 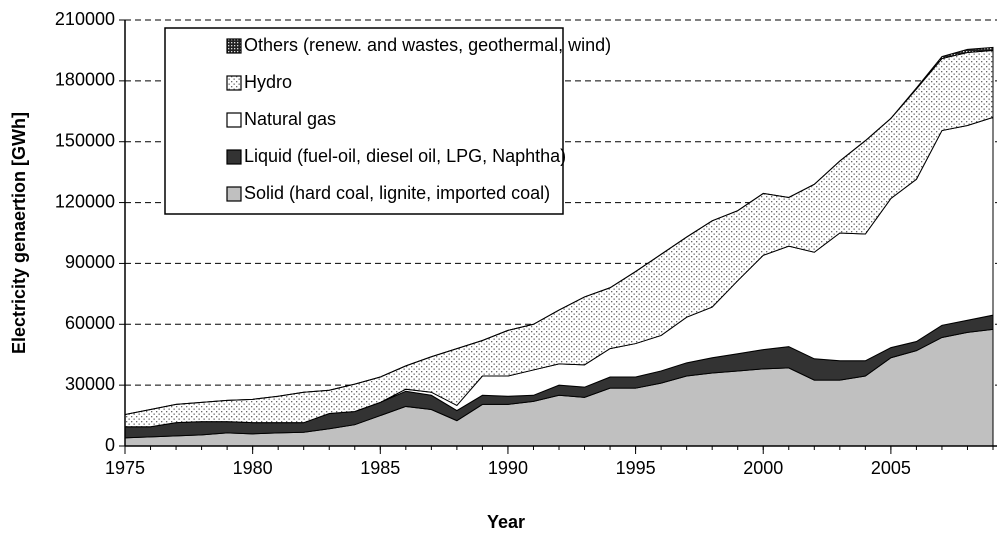 I want to click on x-tick-label: 1980, so click(x=253, y=468).